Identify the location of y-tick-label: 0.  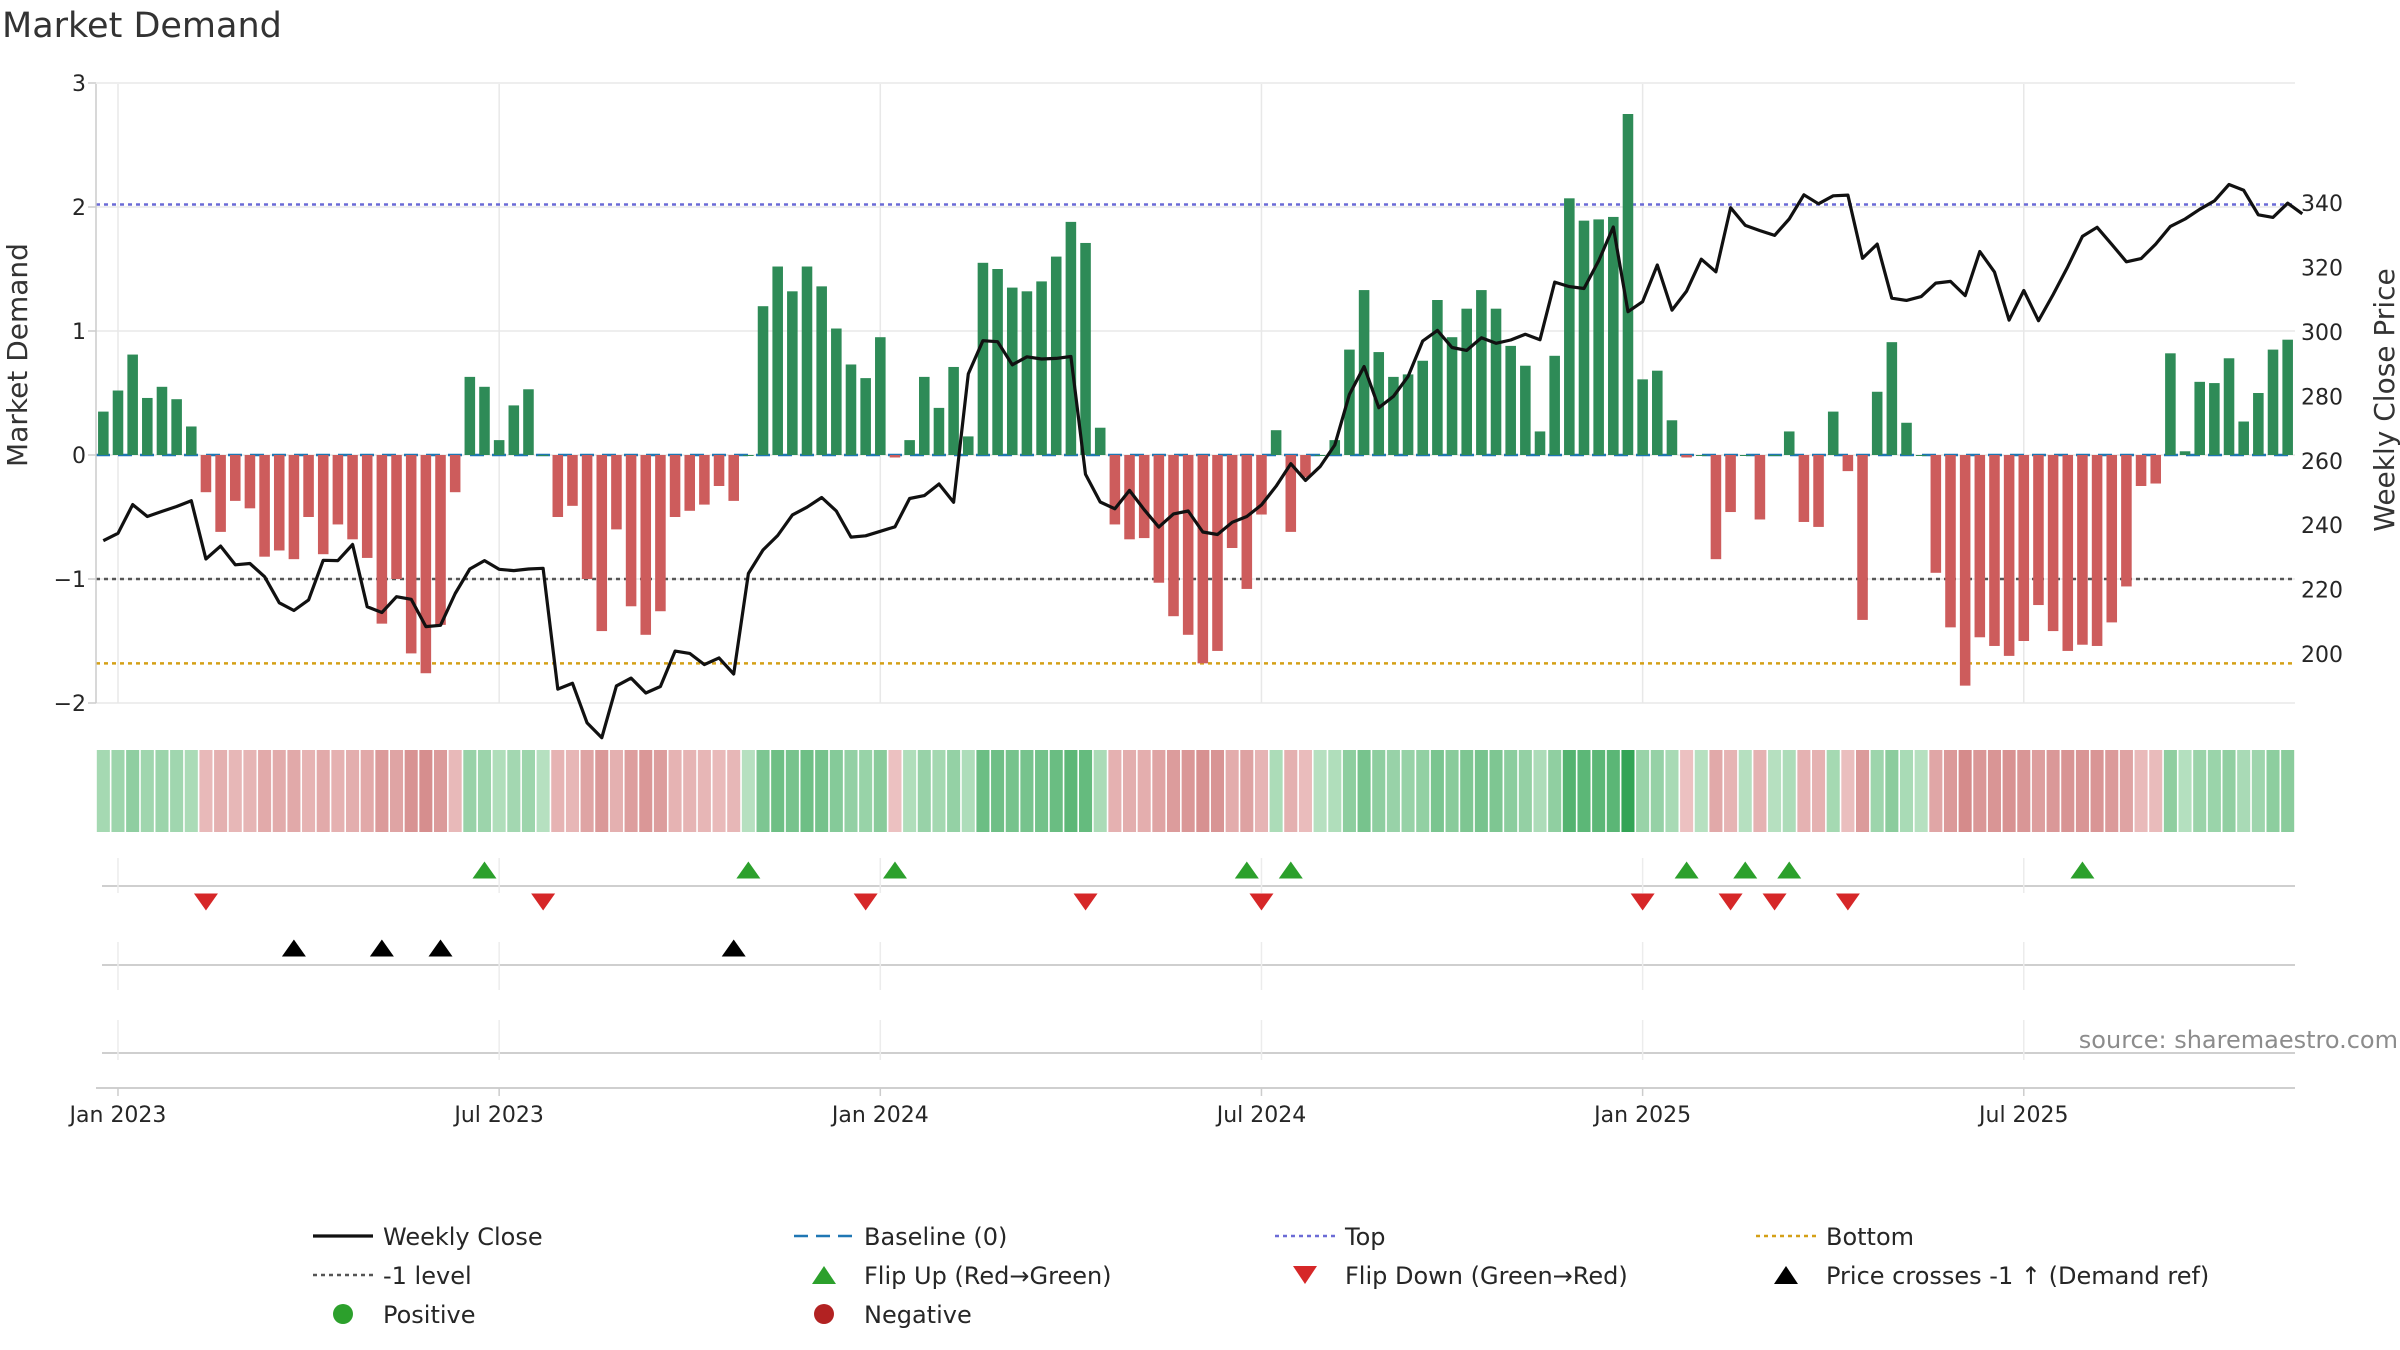
(79, 456).